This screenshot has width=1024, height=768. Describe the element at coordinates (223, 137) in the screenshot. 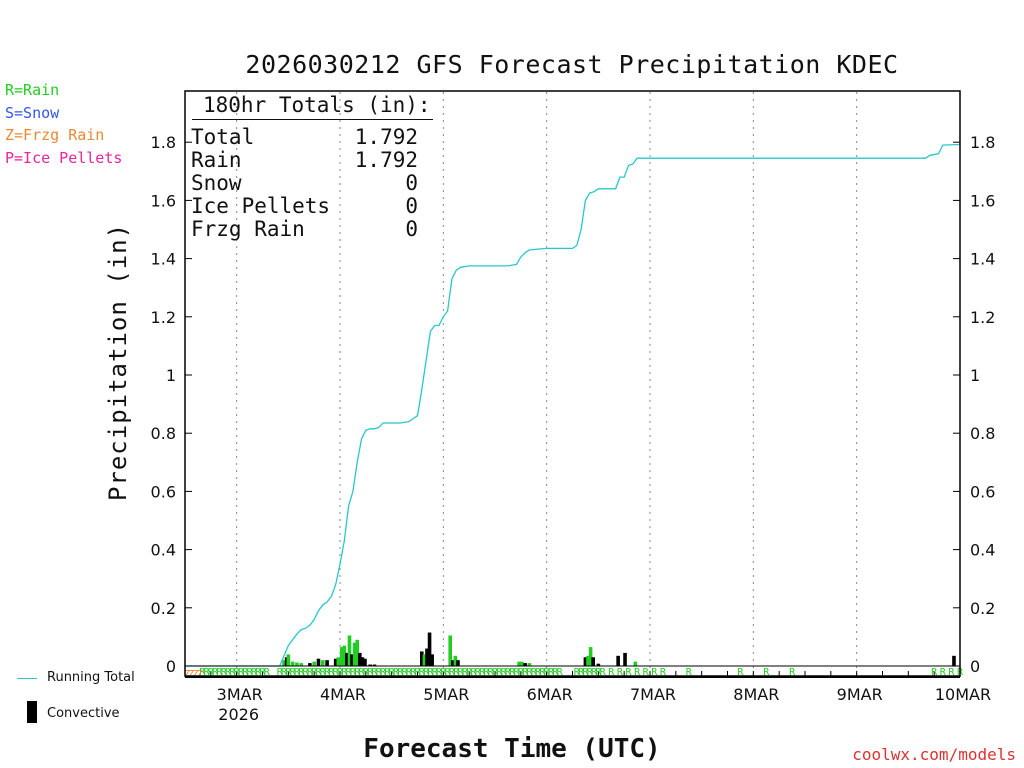

I see `totals-label-total: Total` at that location.